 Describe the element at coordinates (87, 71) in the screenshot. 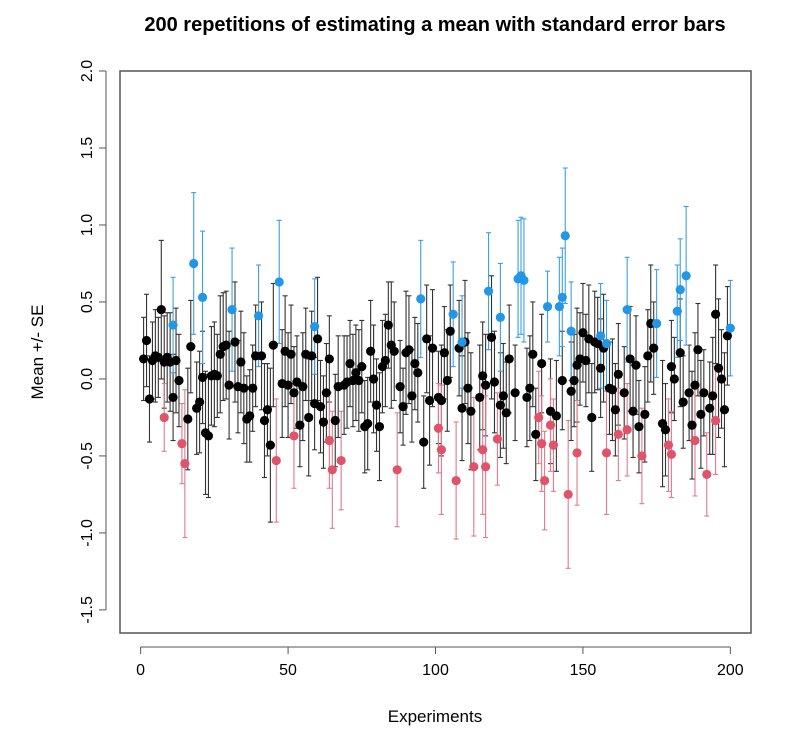

I see `y-tick-label: 2.0` at that location.